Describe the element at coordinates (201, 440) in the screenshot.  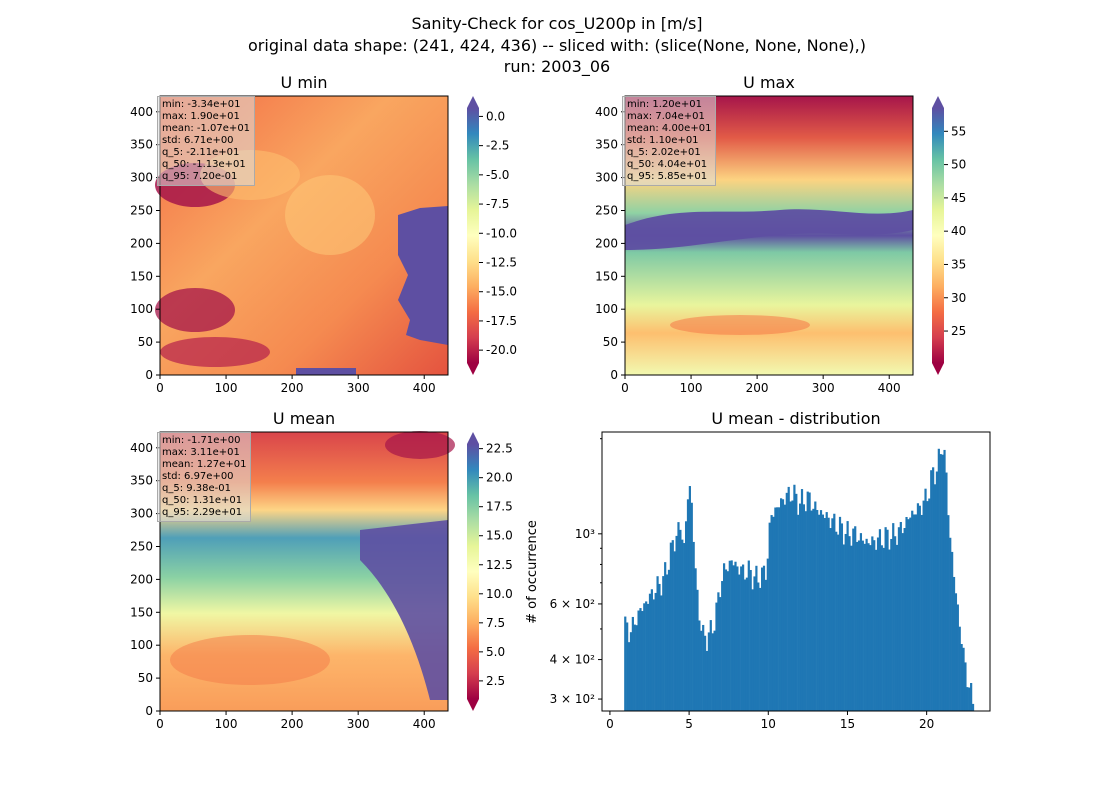
I see `stat-min: min: -1.71e+00` at that location.